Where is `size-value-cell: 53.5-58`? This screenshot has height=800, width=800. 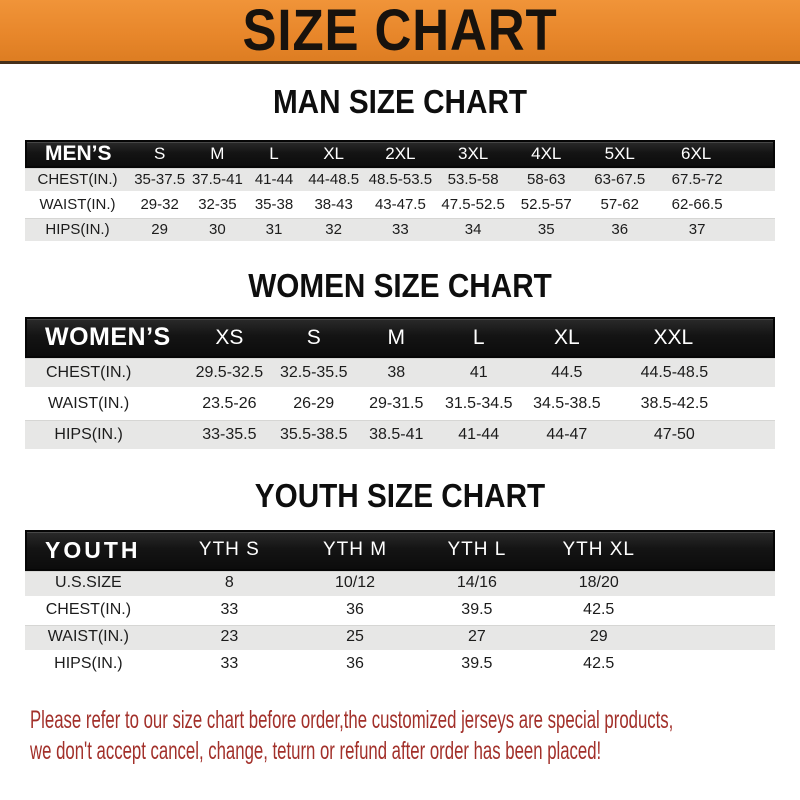
size-value-cell: 53.5-58 is located at coordinates (473, 180).